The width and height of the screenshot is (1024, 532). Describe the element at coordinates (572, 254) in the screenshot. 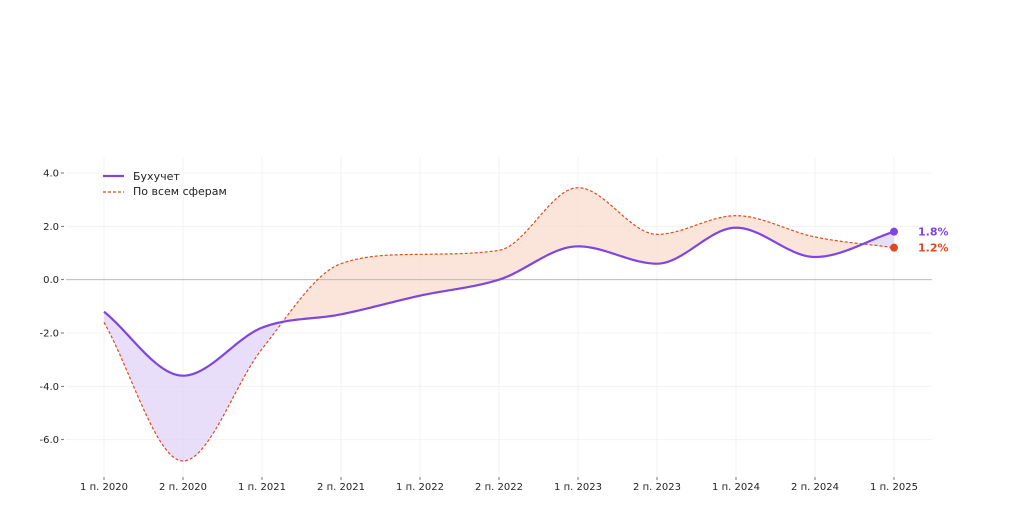

I see `fill-region-above` at that location.